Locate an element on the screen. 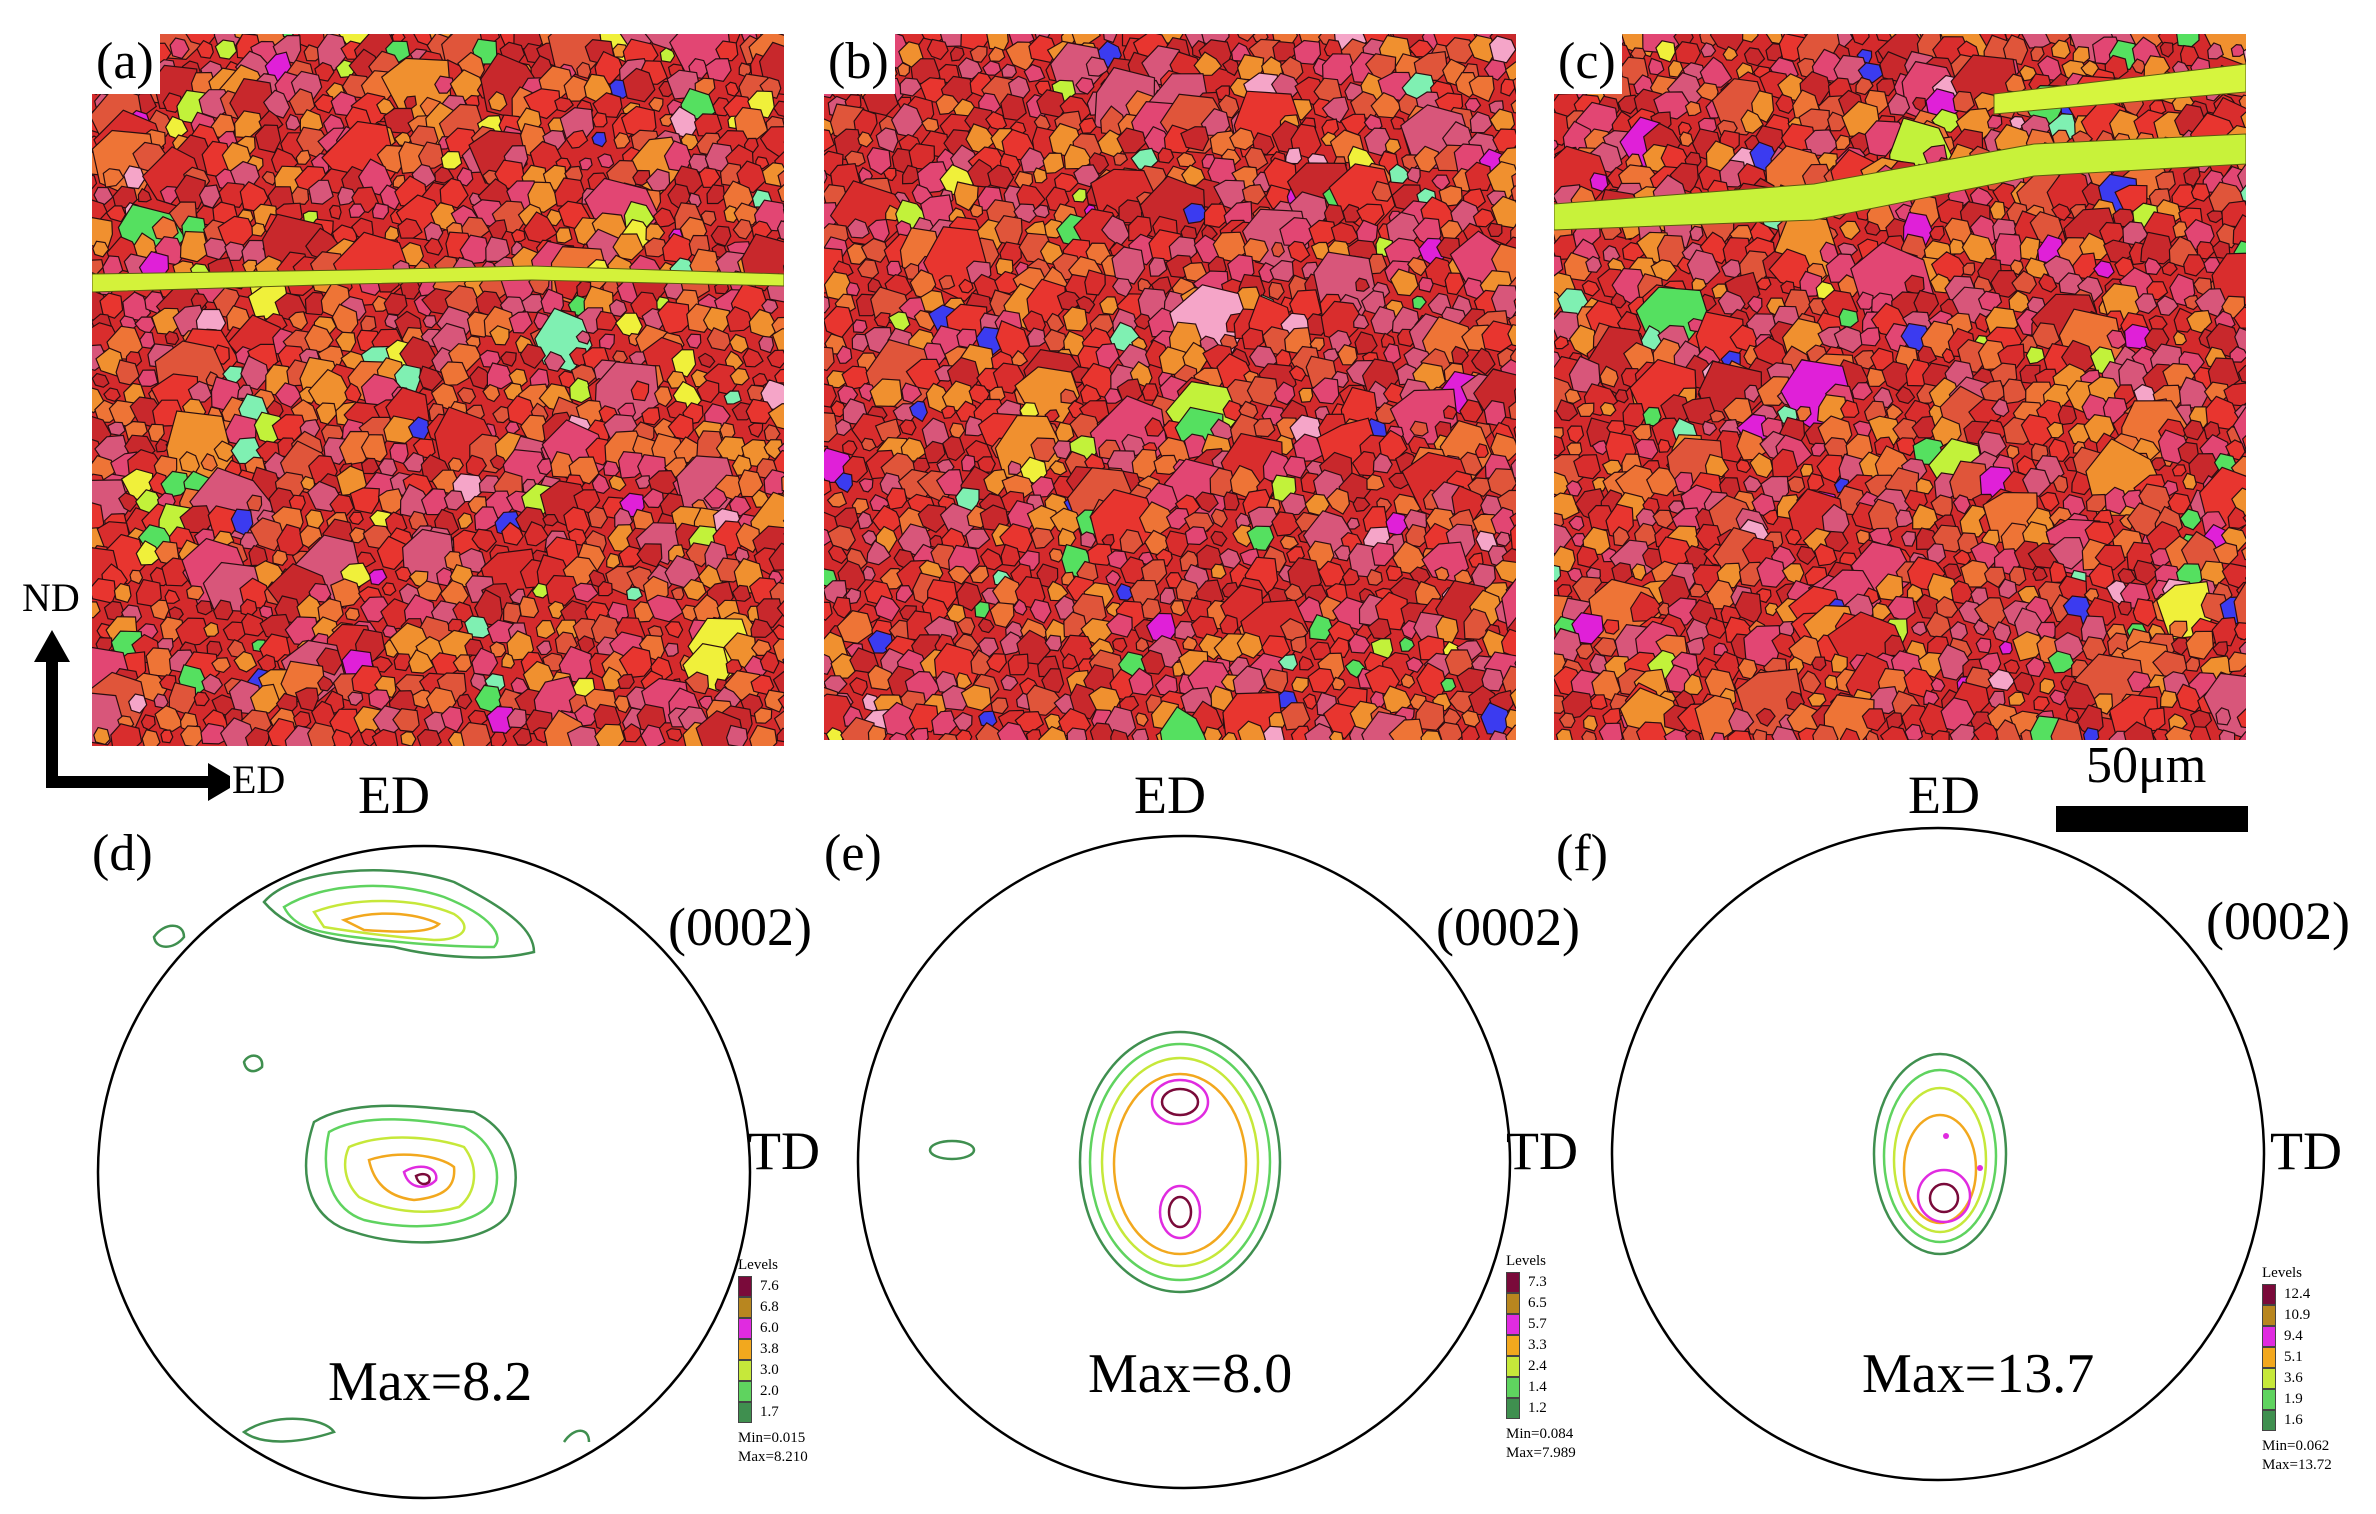  ebsd-map-c is located at coordinates (1900, 387).